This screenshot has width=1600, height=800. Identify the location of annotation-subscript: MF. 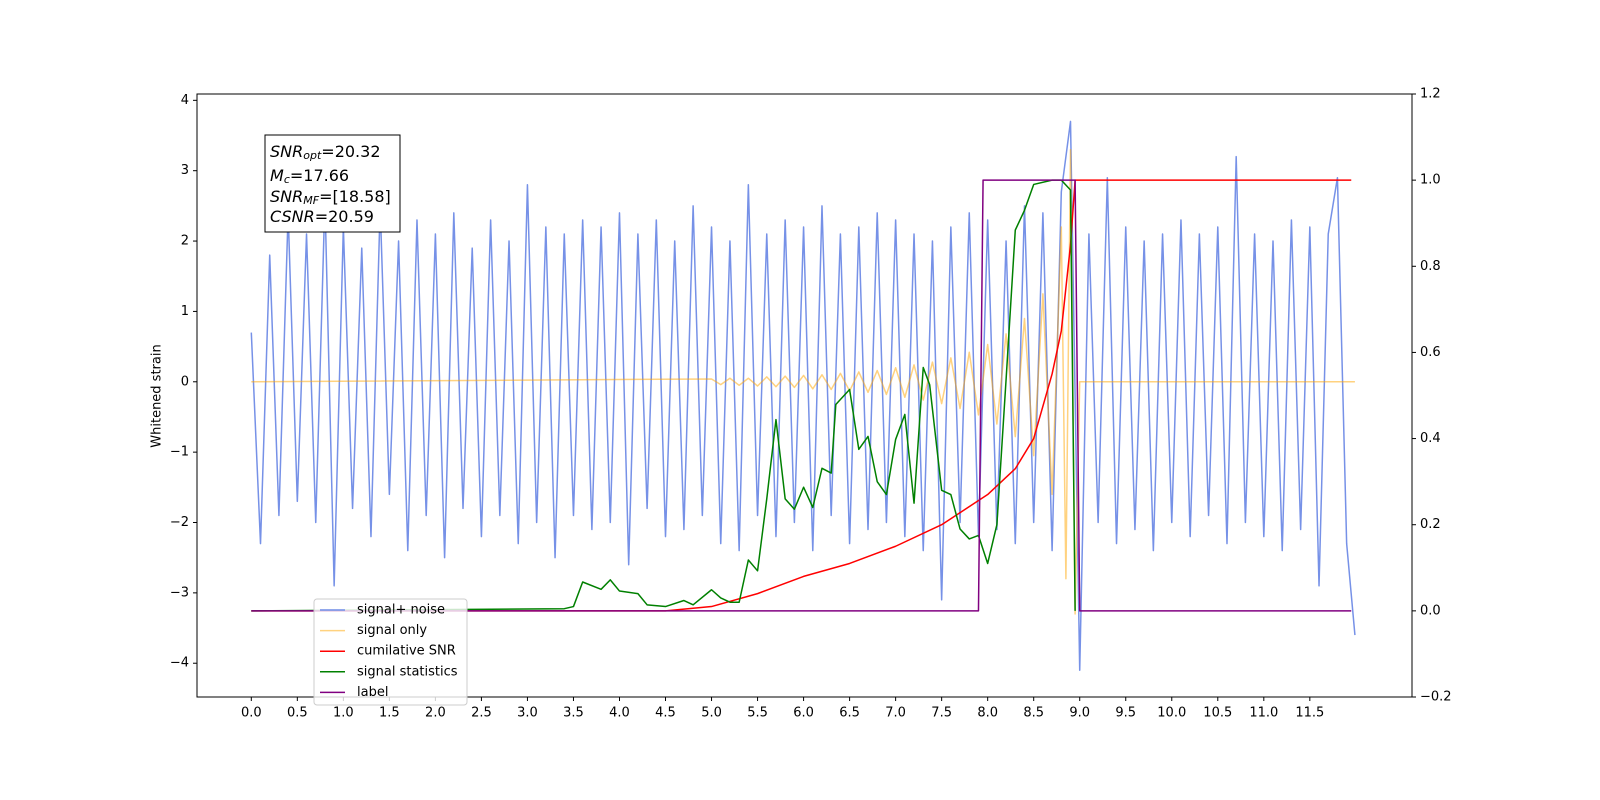
(311, 200).